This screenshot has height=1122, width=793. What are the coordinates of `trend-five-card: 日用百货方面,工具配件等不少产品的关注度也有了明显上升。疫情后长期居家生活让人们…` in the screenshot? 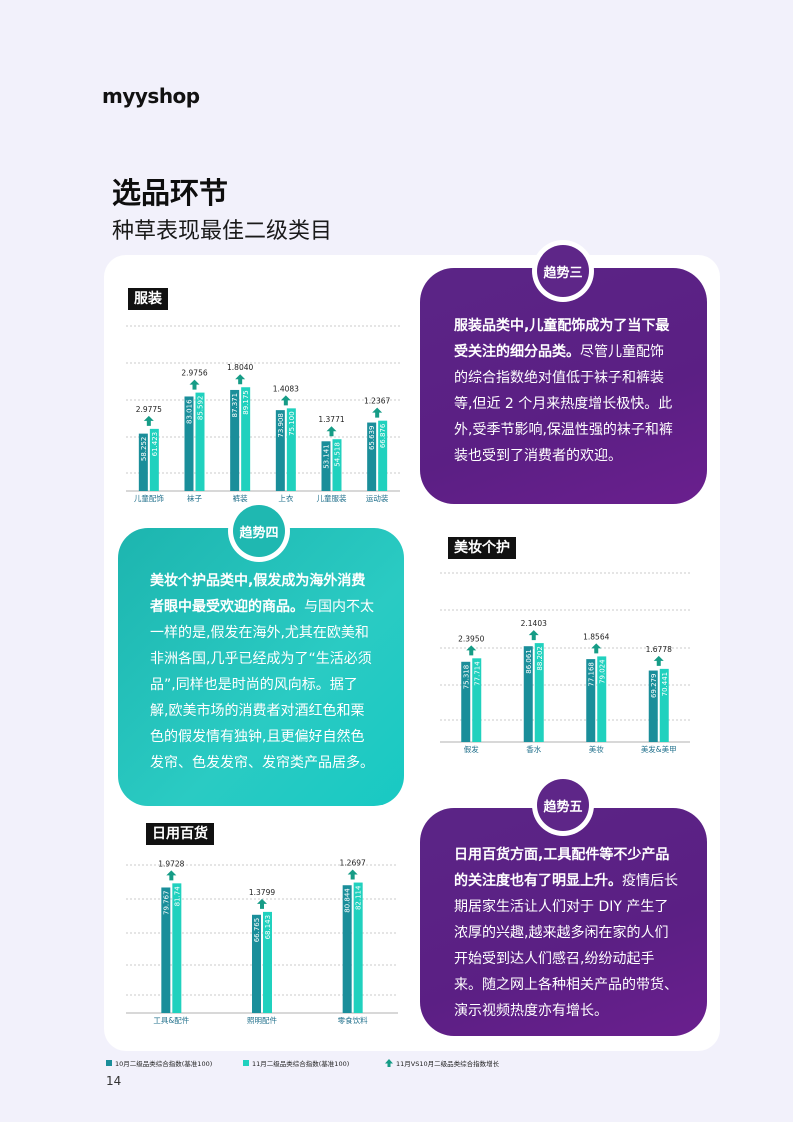 It's located at (563, 922).